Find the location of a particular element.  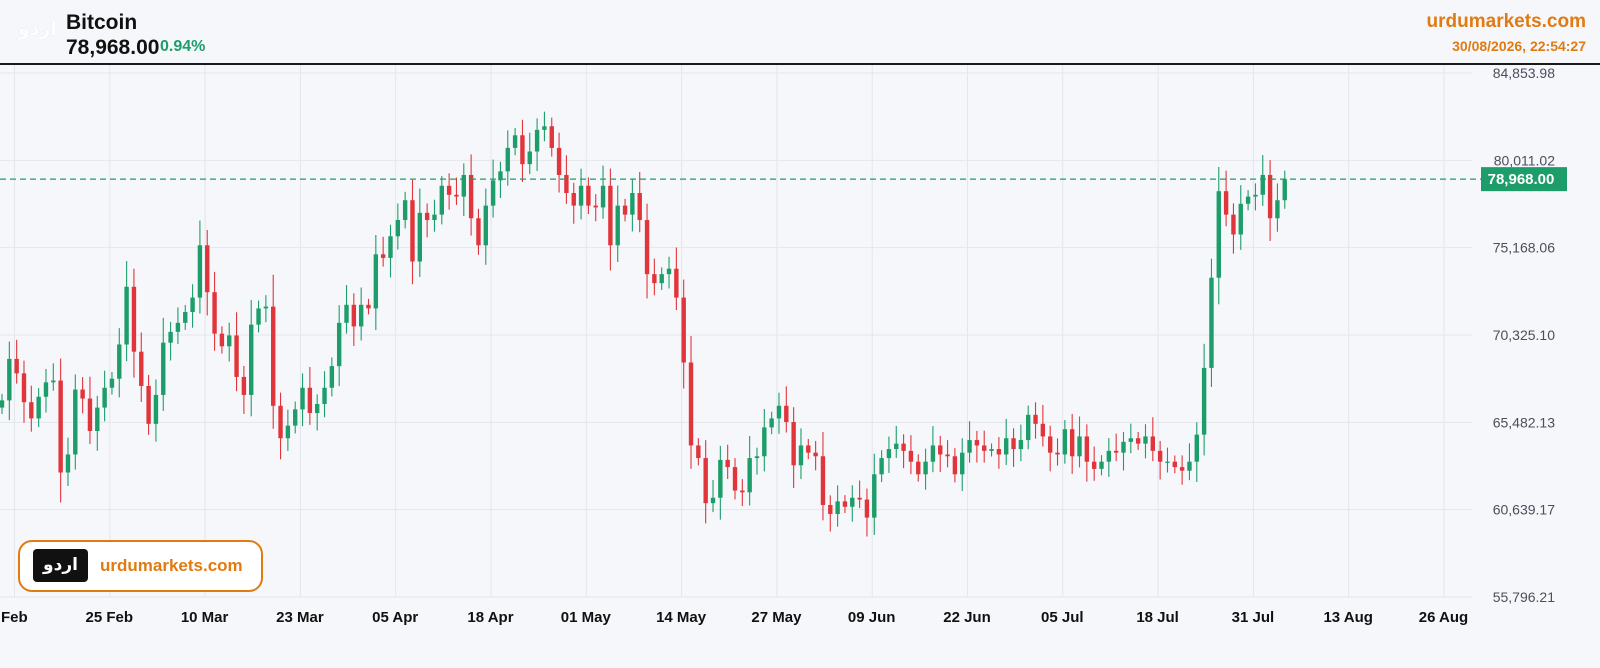

y-tick-label: 75,168.06 is located at coordinates (1524, 248).